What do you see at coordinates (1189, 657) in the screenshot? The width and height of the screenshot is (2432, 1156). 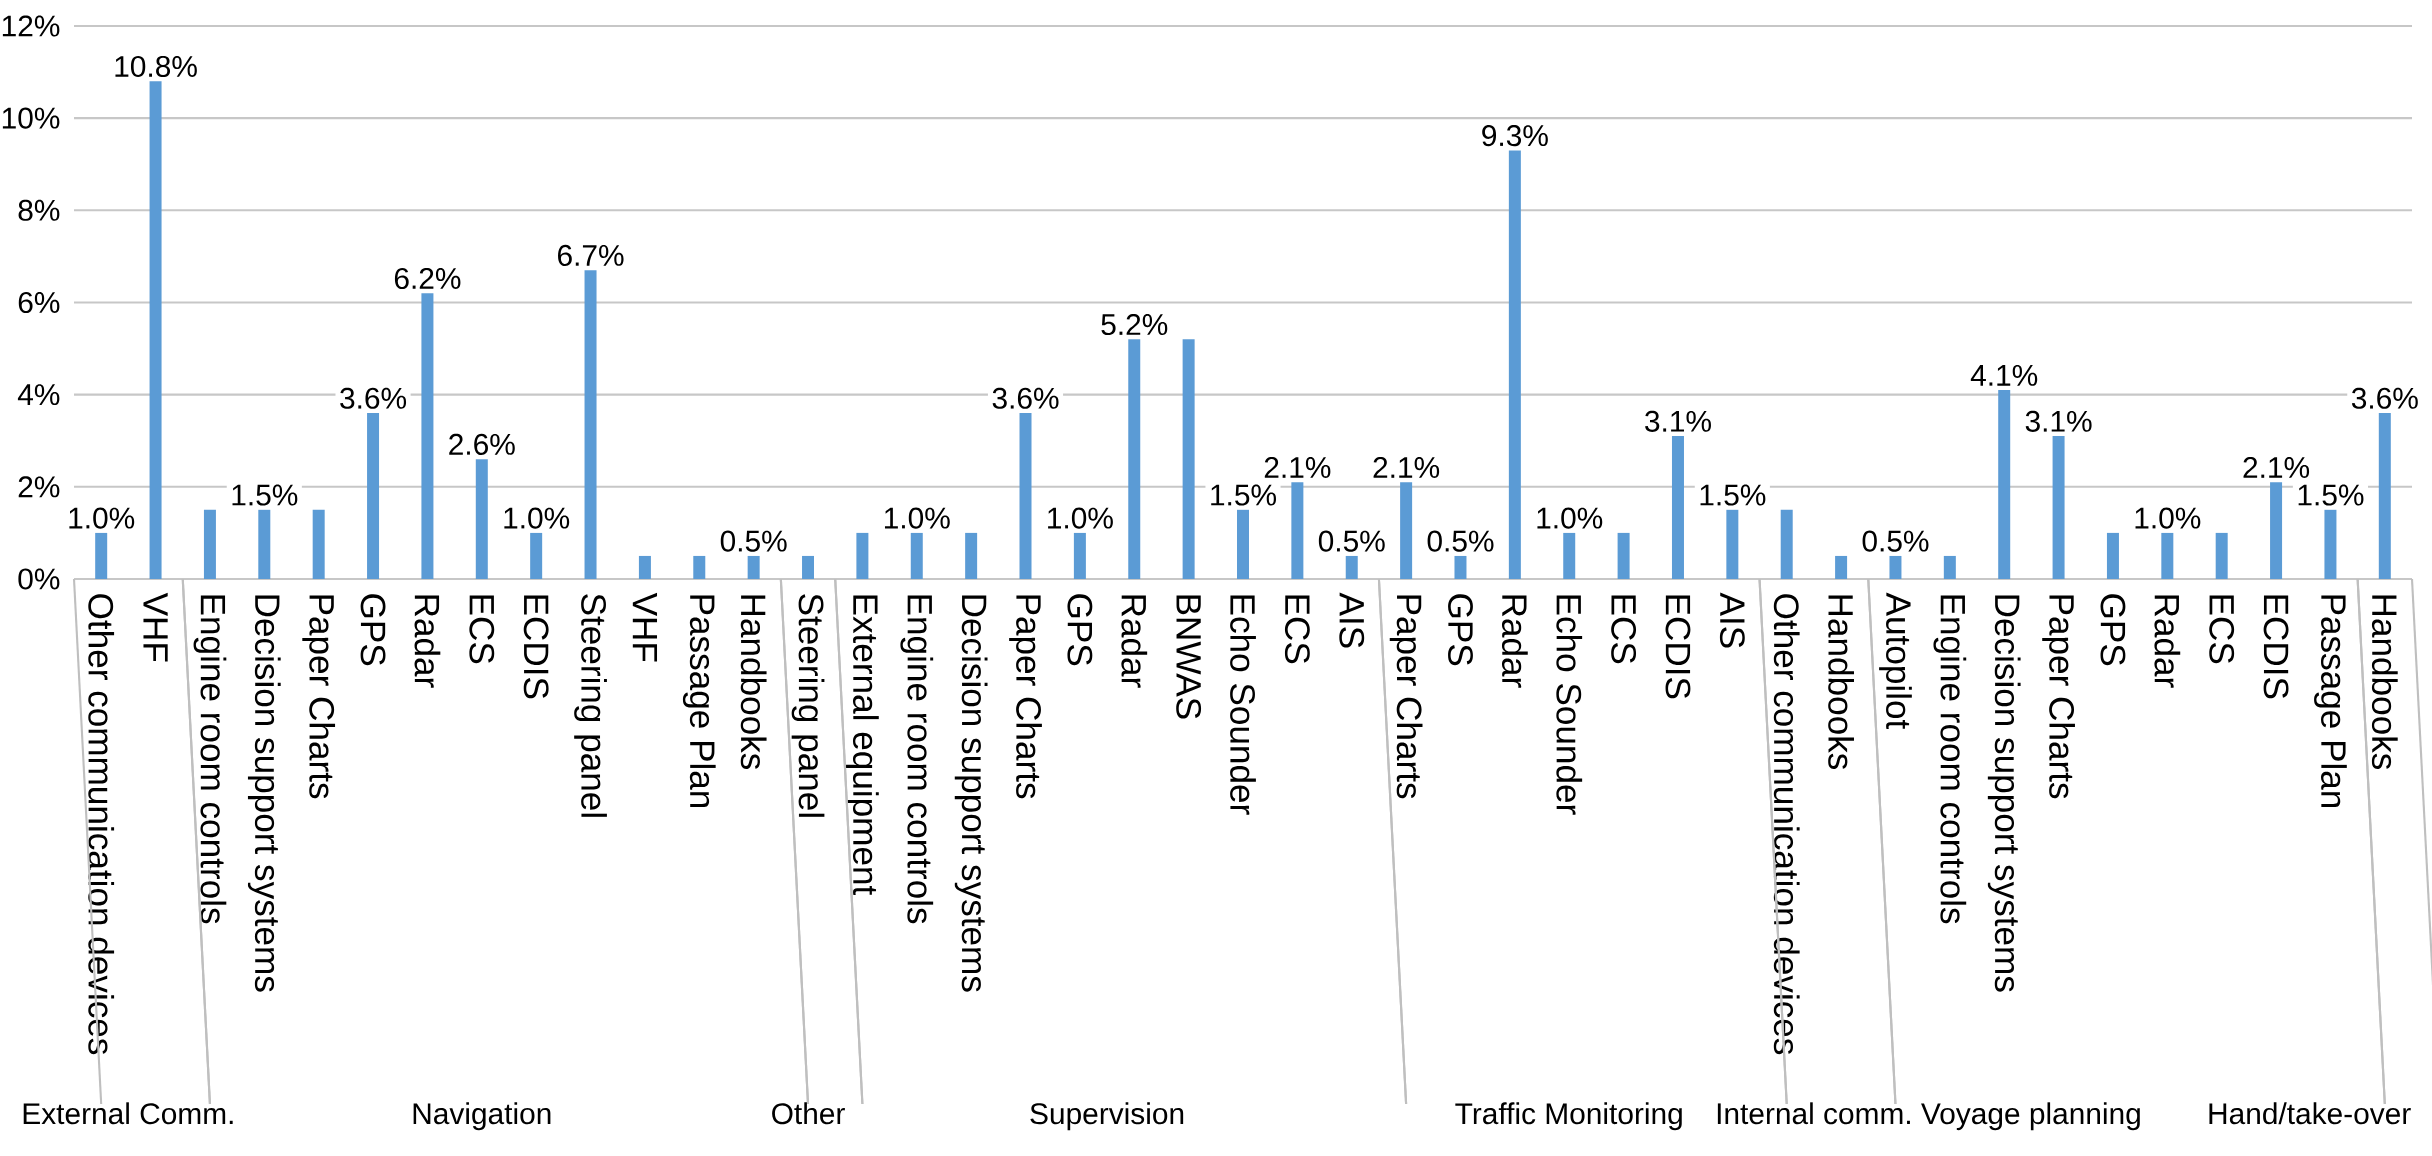 I see `x-tick-label: BNWAS` at bounding box center [1189, 657].